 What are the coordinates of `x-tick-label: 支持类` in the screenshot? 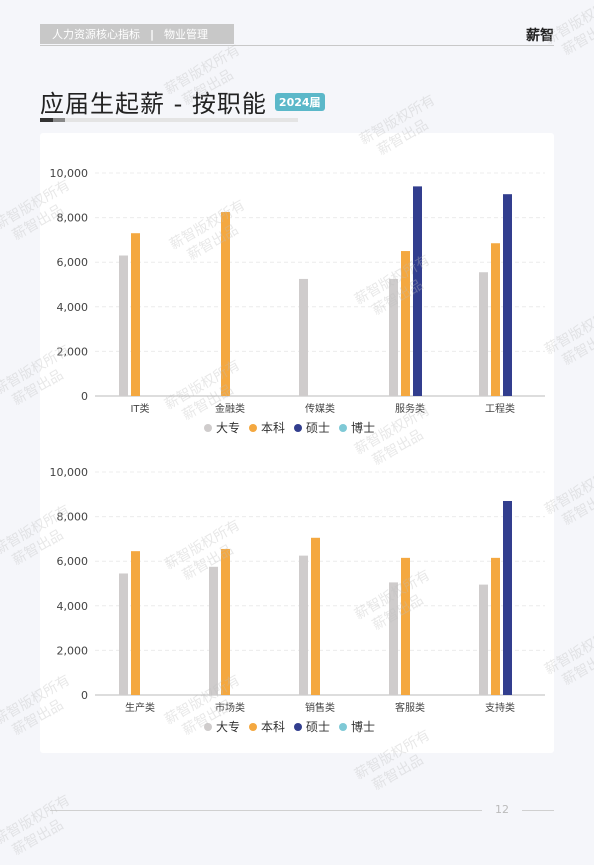 It's located at (500, 707).